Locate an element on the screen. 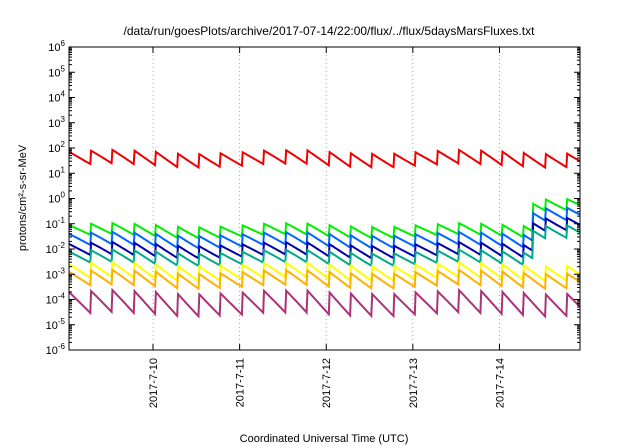 This screenshot has width=640, height=448. y-tick-label: 10² is located at coordinates (56, 147).